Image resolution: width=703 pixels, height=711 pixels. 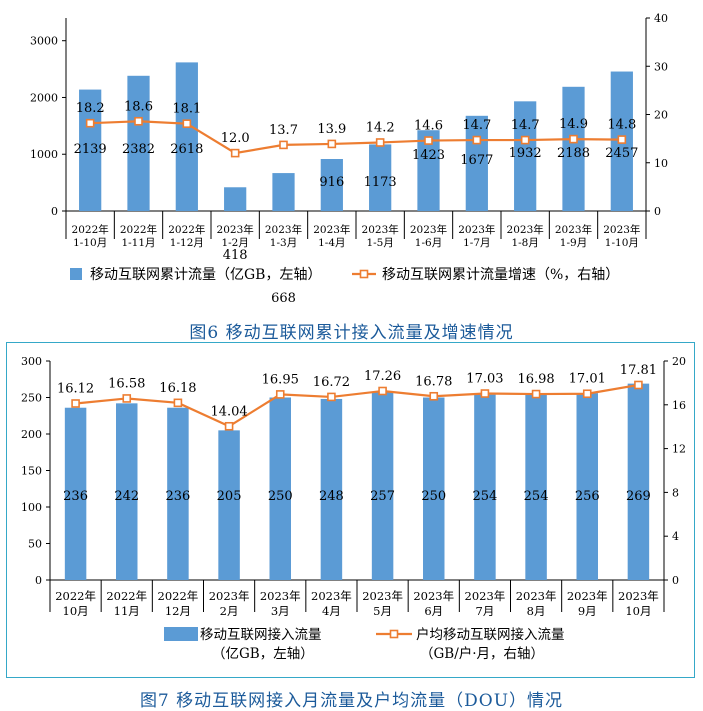 What do you see at coordinates (35, 544) in the screenshot?
I see `left-axis-tick-label: 50` at bounding box center [35, 544].